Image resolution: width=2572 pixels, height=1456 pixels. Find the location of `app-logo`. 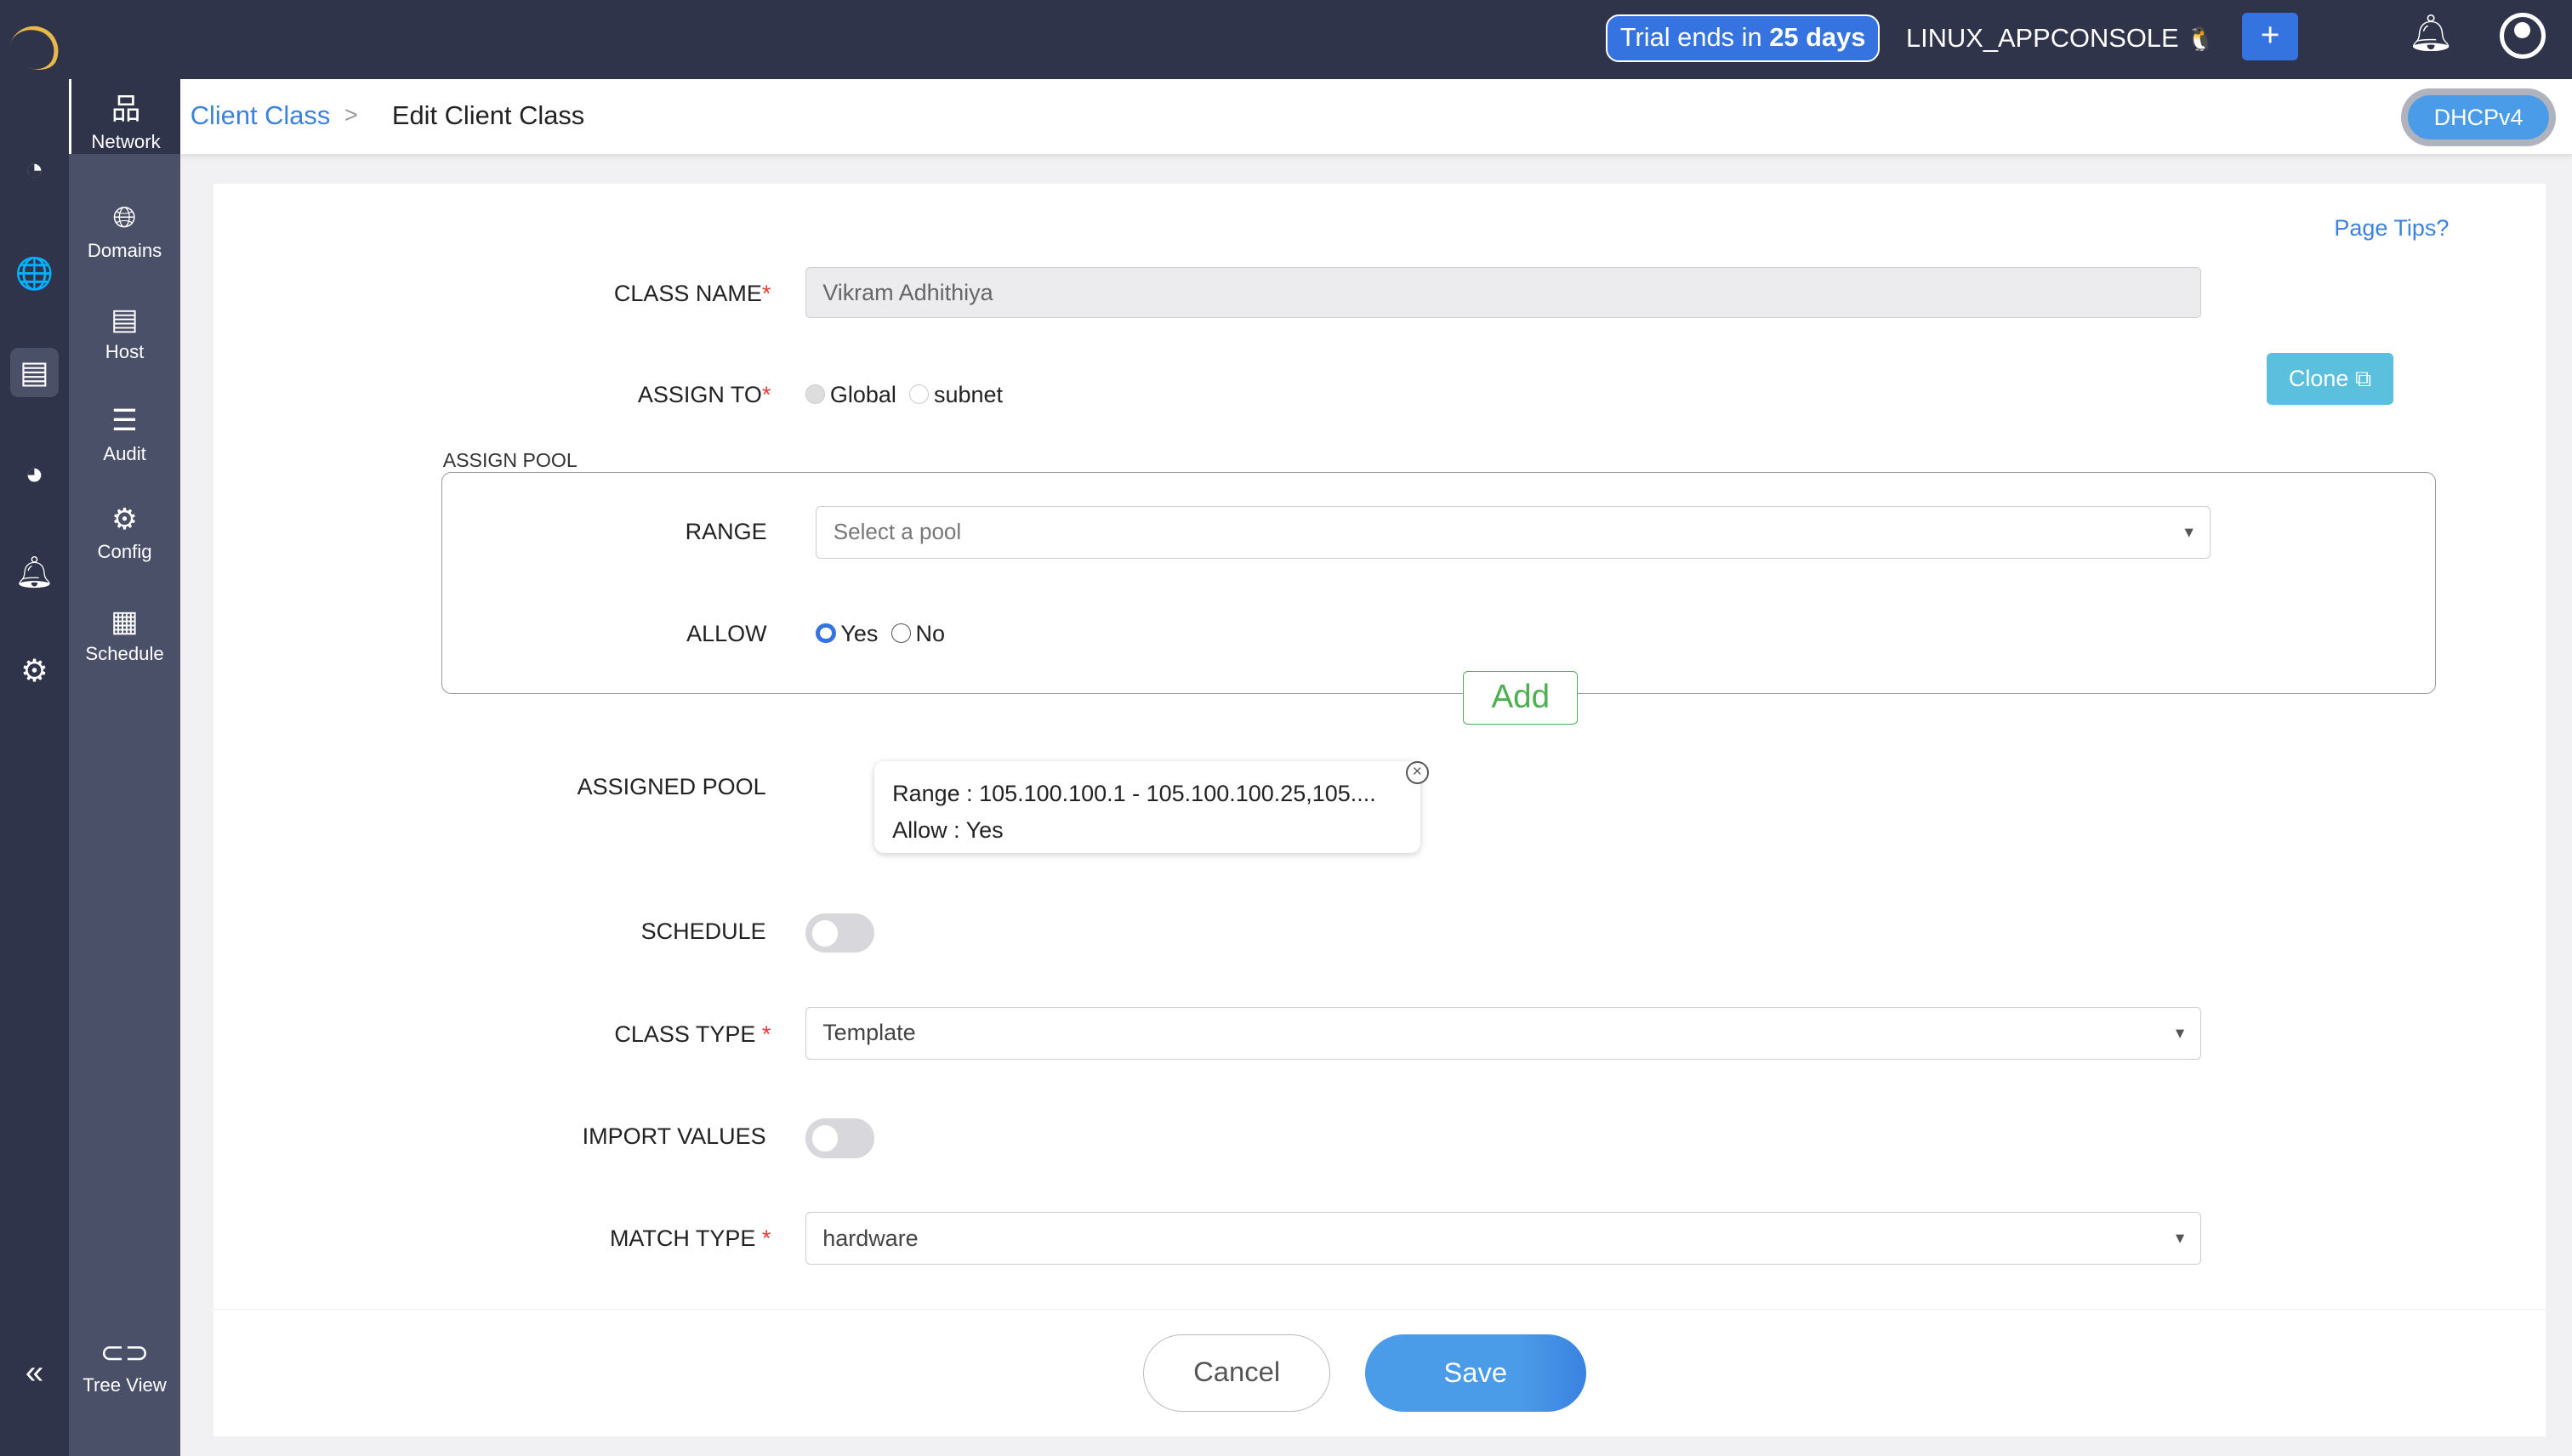

app-logo is located at coordinates (34, 48).